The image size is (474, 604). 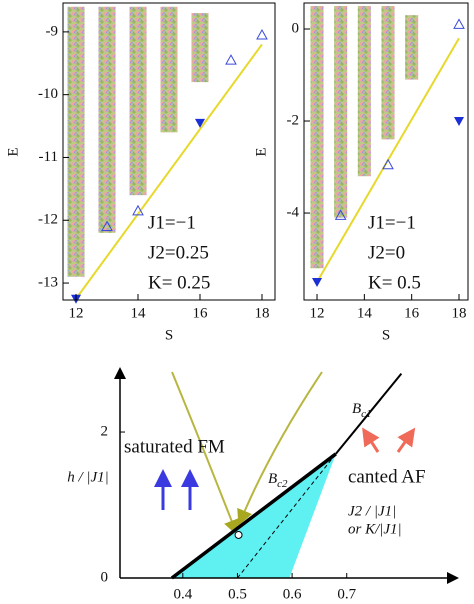 What do you see at coordinates (182, 594) in the screenshot?
I see `x-tick-label: 0.4` at bounding box center [182, 594].